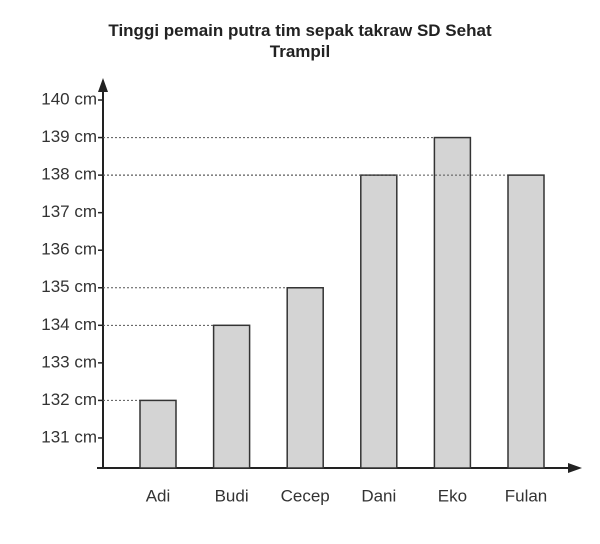 The height and width of the screenshot is (544, 600). Describe the element at coordinates (305, 495) in the screenshot. I see `x-tick-label: Cecep` at that location.